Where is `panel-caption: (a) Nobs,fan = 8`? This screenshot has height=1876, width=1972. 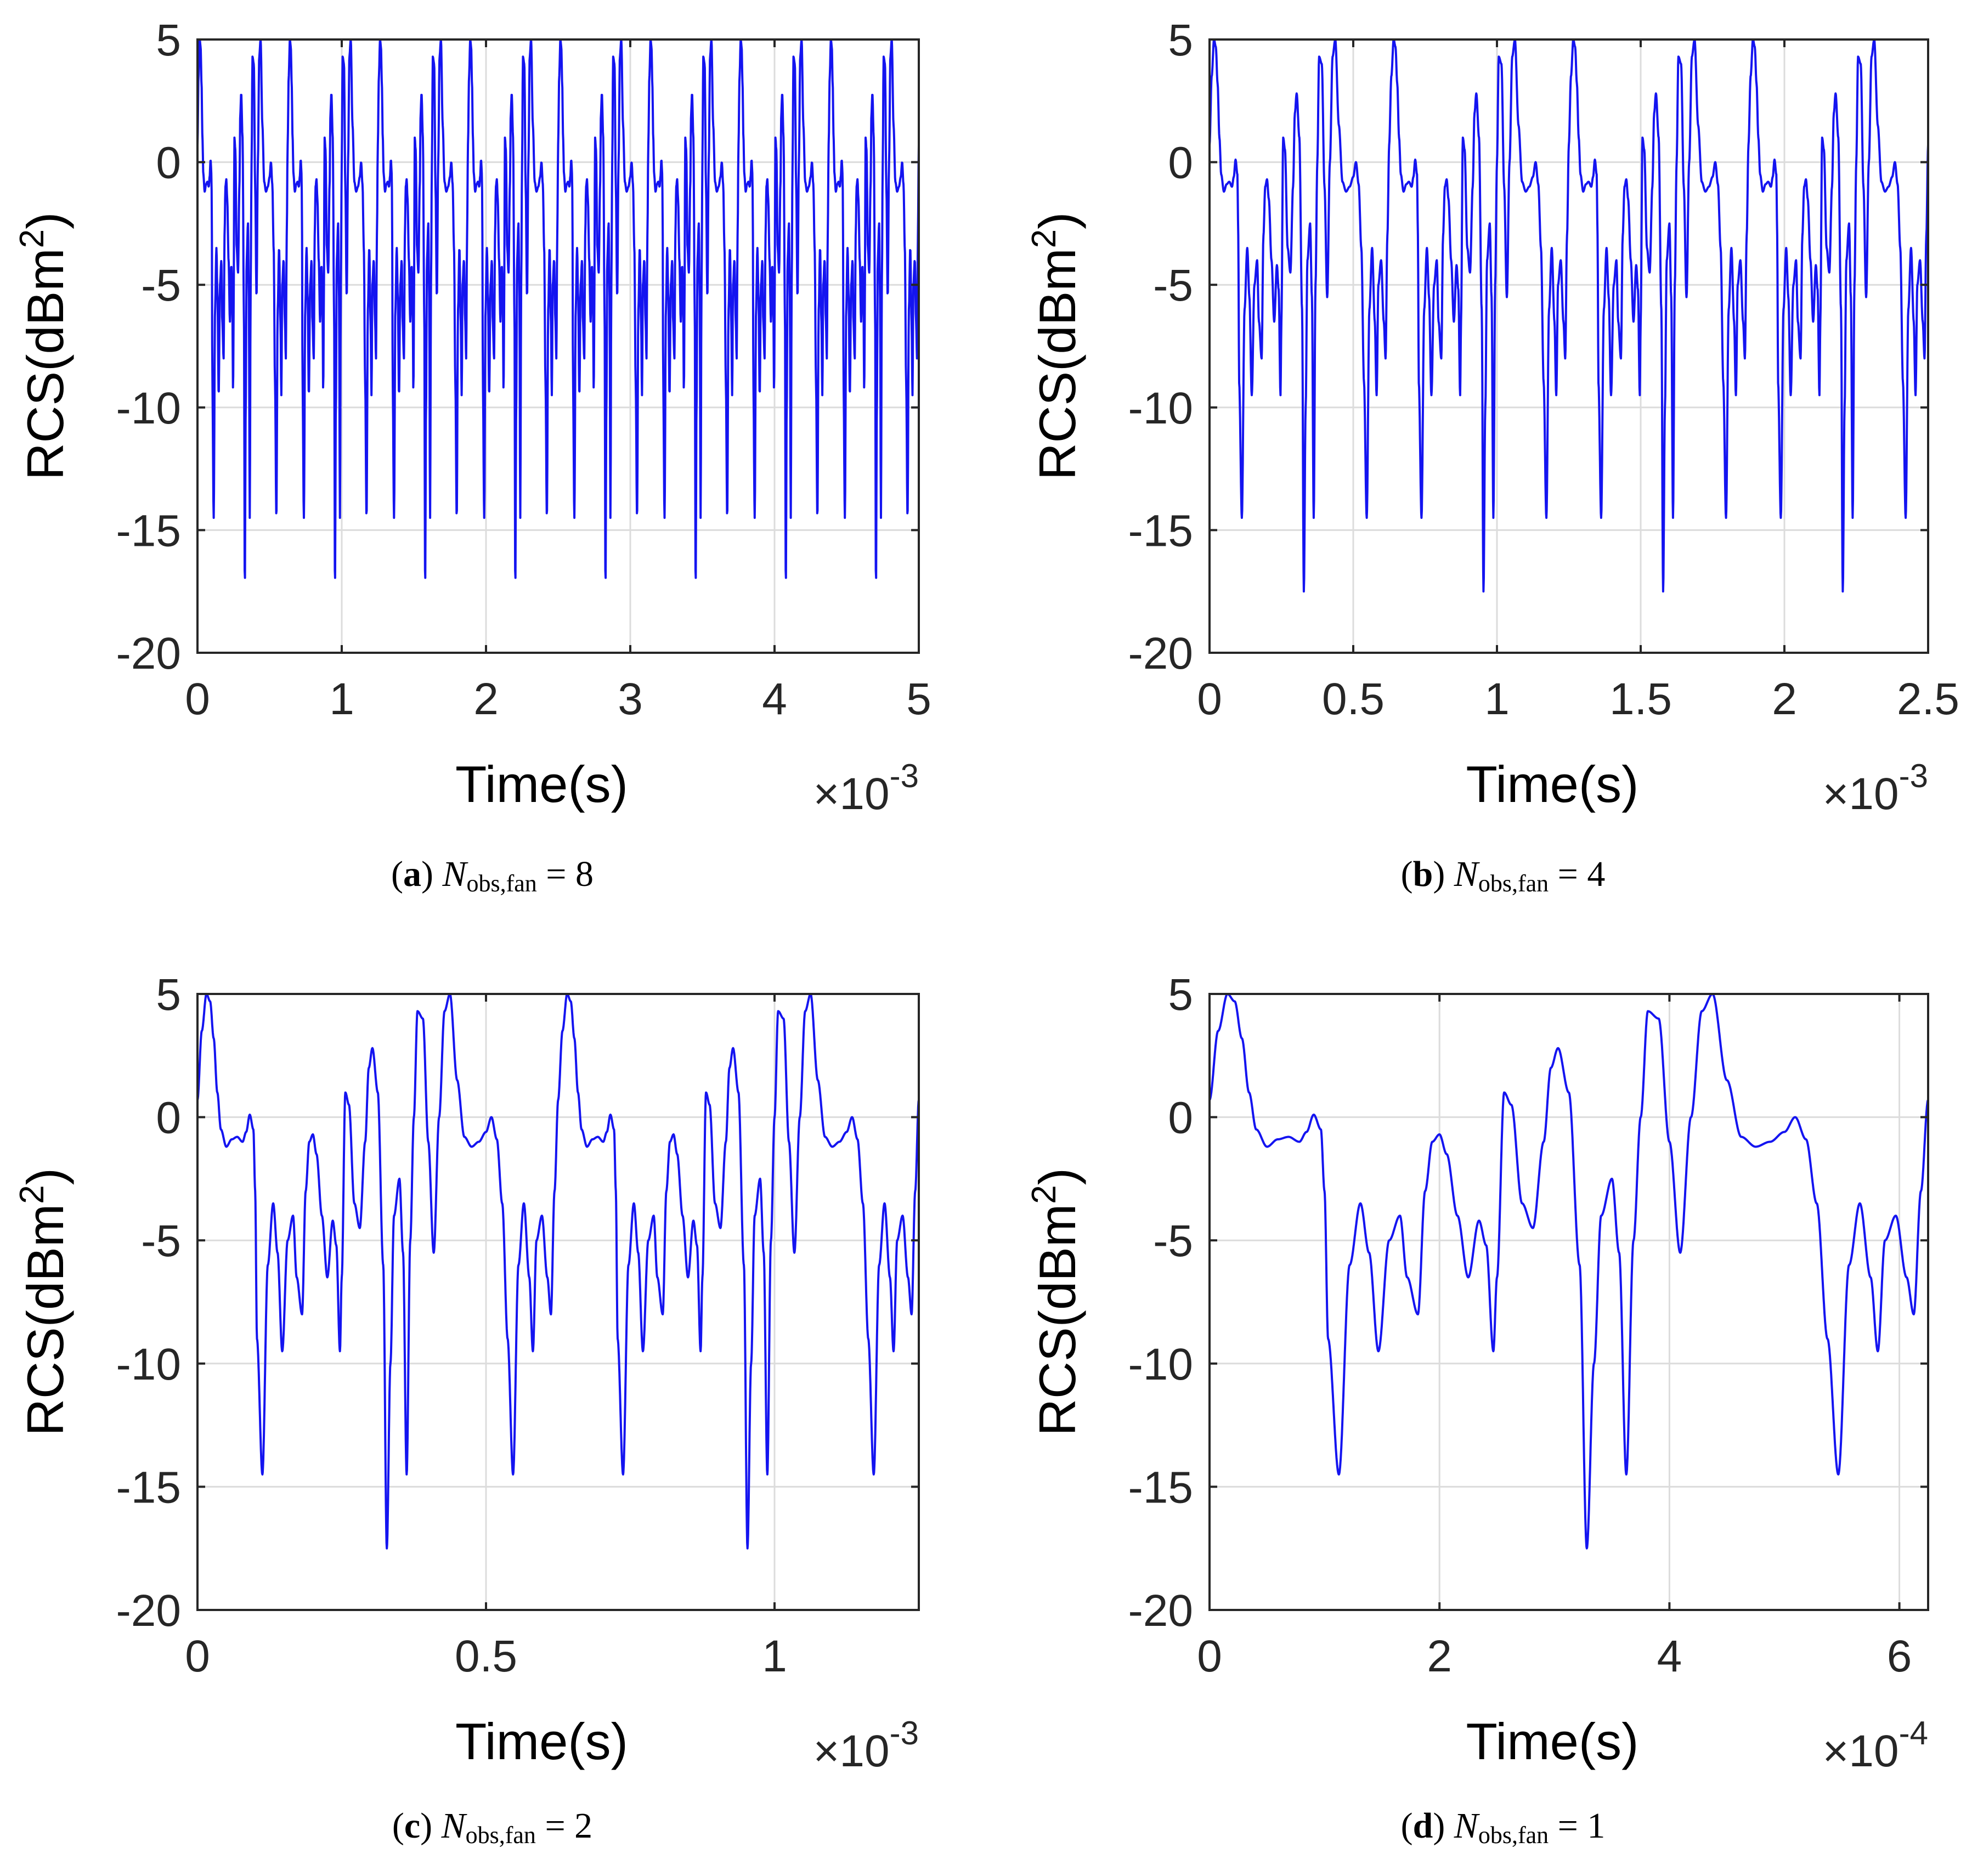 panel-caption: (a) Nobs,fan = 8 is located at coordinates (492, 876).